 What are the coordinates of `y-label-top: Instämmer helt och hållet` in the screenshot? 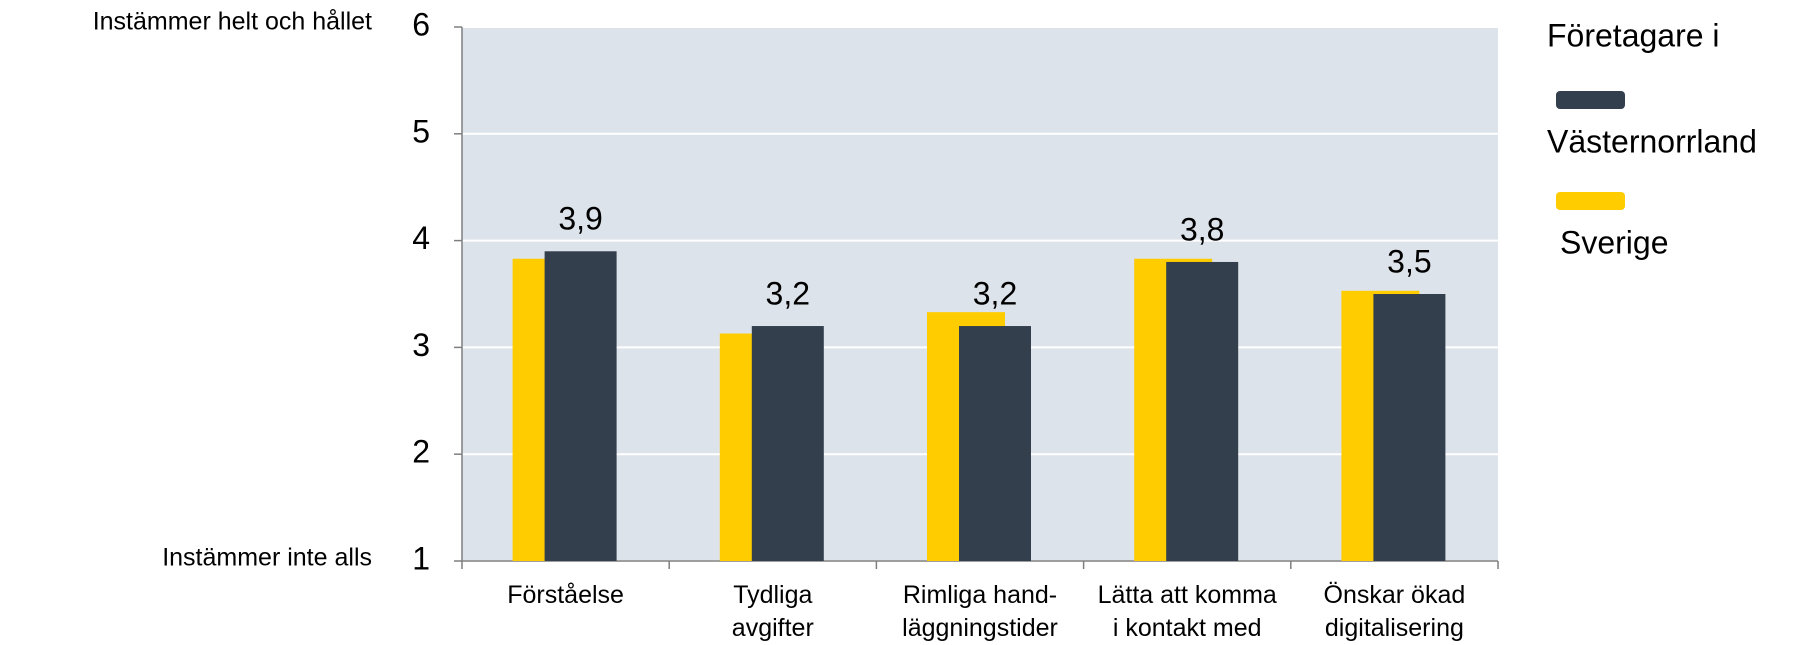 It's located at (232, 22).